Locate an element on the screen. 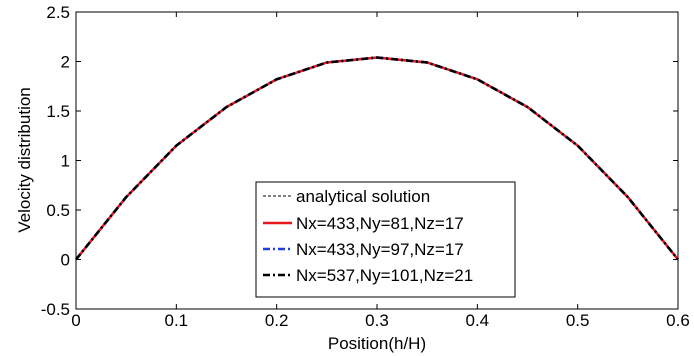 The image size is (694, 356). legend-label-433-97: Nx=433,Ny=97,Nz=17 is located at coordinates (380, 249).